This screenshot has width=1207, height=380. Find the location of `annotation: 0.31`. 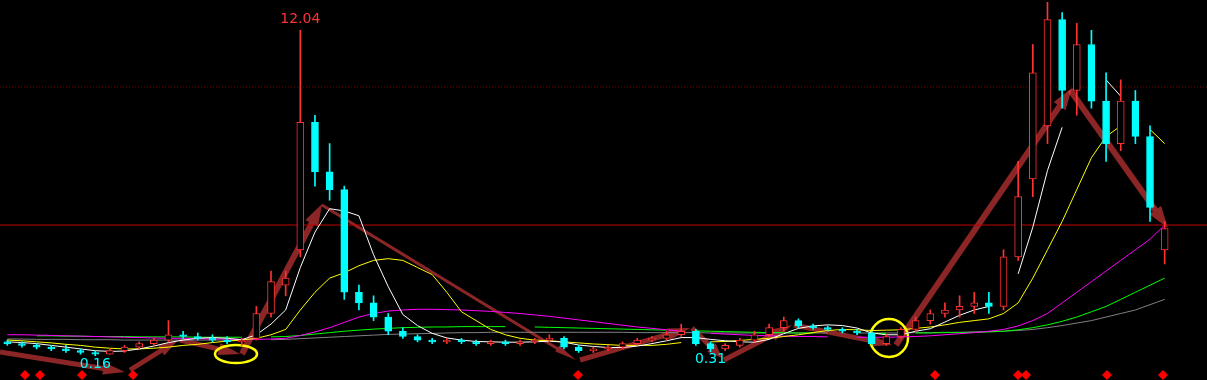

annotation: 0.31 is located at coordinates (710, 358).